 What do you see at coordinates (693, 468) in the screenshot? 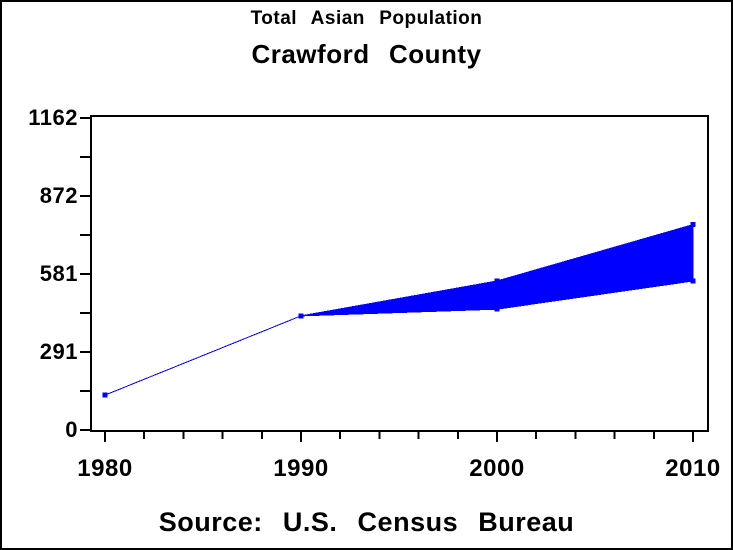
I see `x-axis-label-2010: 2010` at bounding box center [693, 468].